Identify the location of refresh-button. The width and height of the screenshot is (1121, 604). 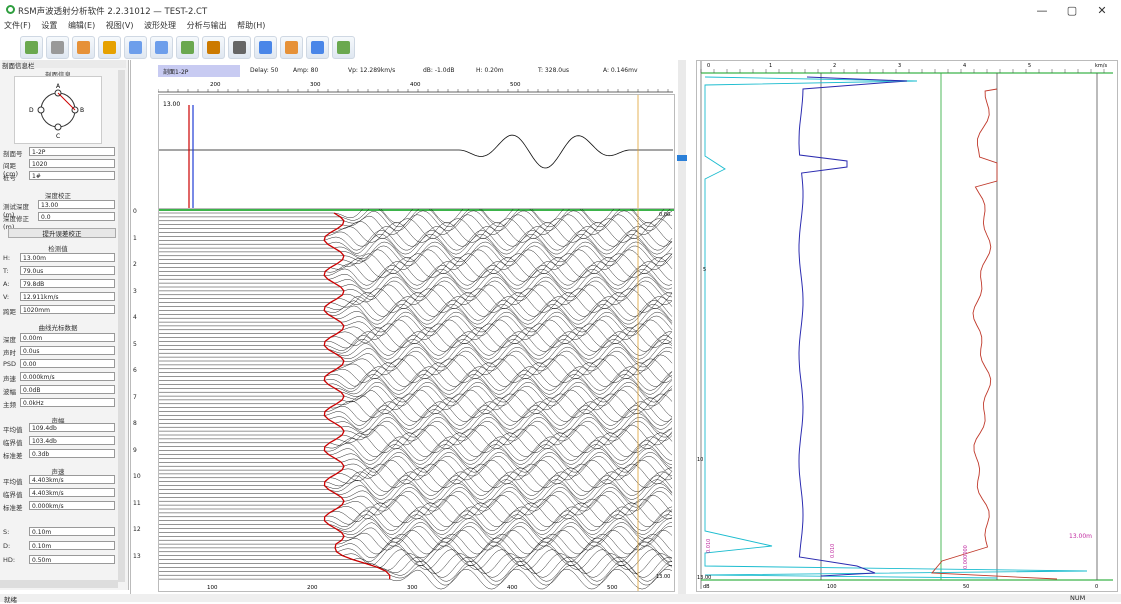
(317, 47).